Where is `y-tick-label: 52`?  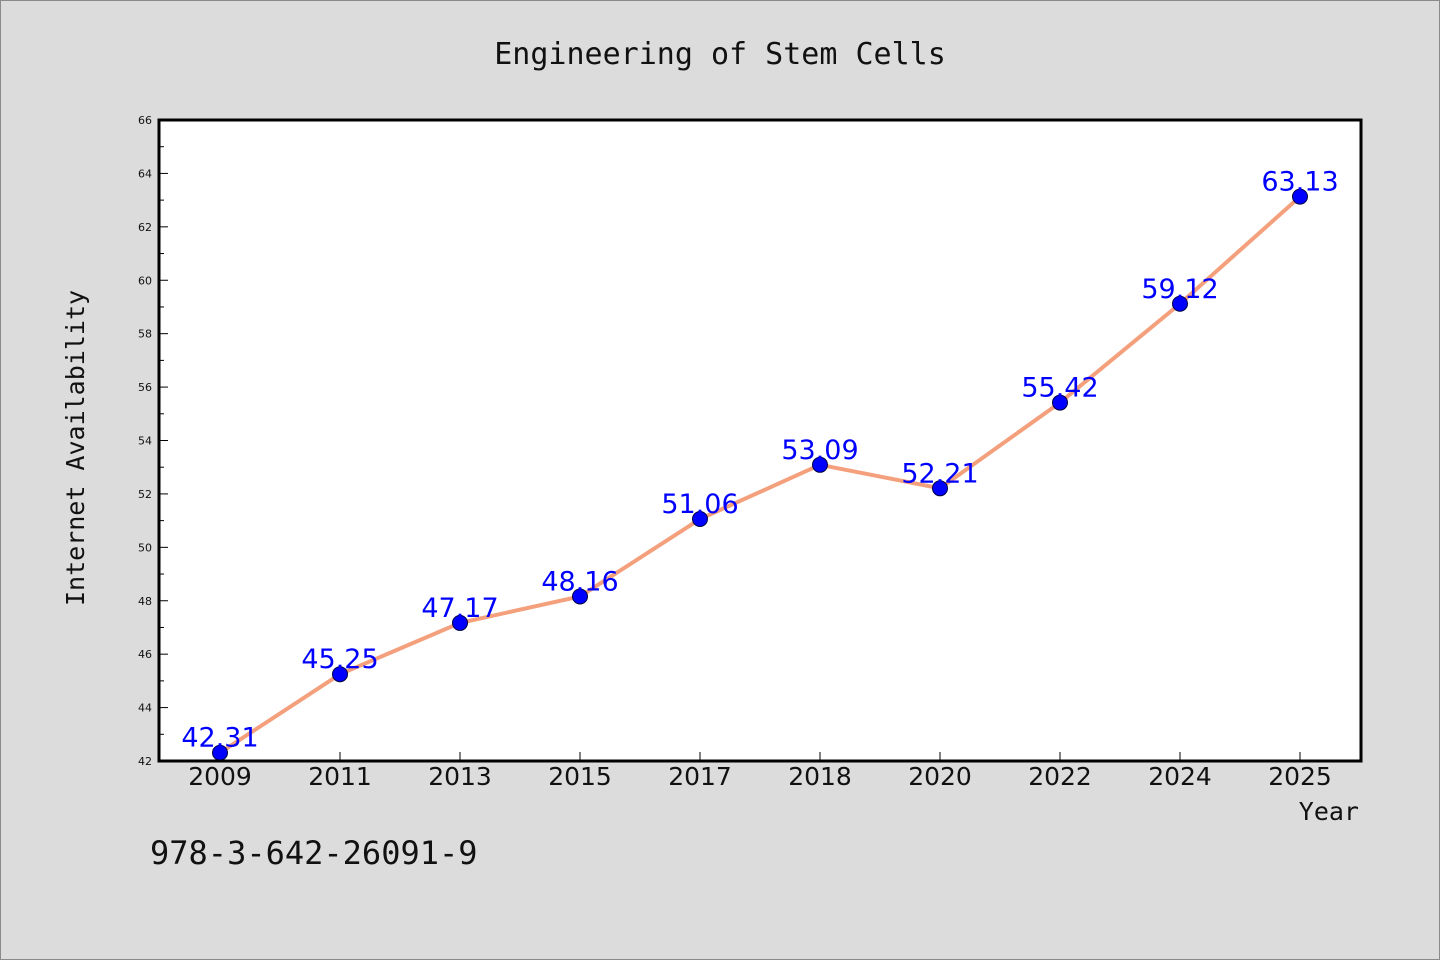
y-tick-label: 52 is located at coordinates (145, 494).